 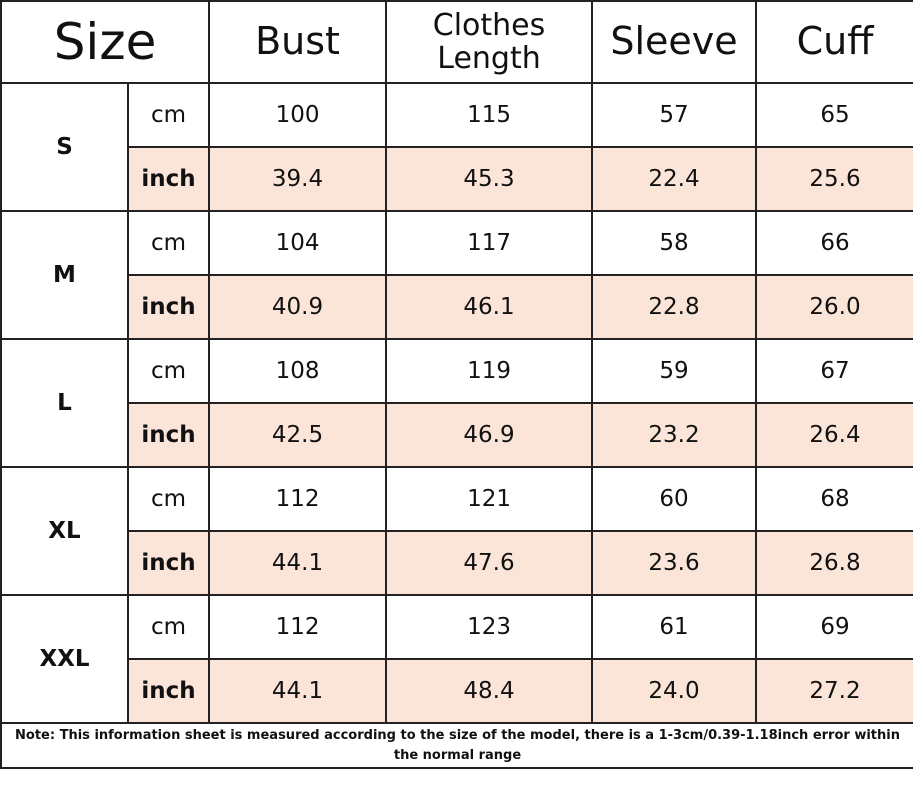 I want to click on value-cell: 115, so click(x=489, y=115).